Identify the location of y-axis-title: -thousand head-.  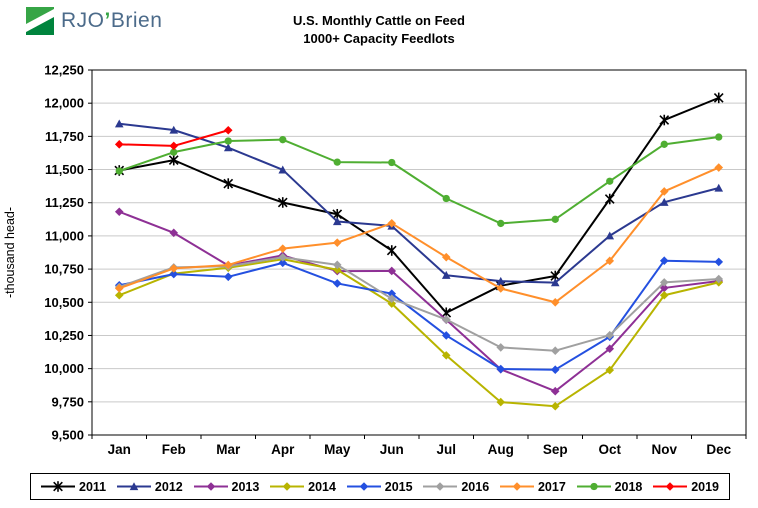
(10, 252).